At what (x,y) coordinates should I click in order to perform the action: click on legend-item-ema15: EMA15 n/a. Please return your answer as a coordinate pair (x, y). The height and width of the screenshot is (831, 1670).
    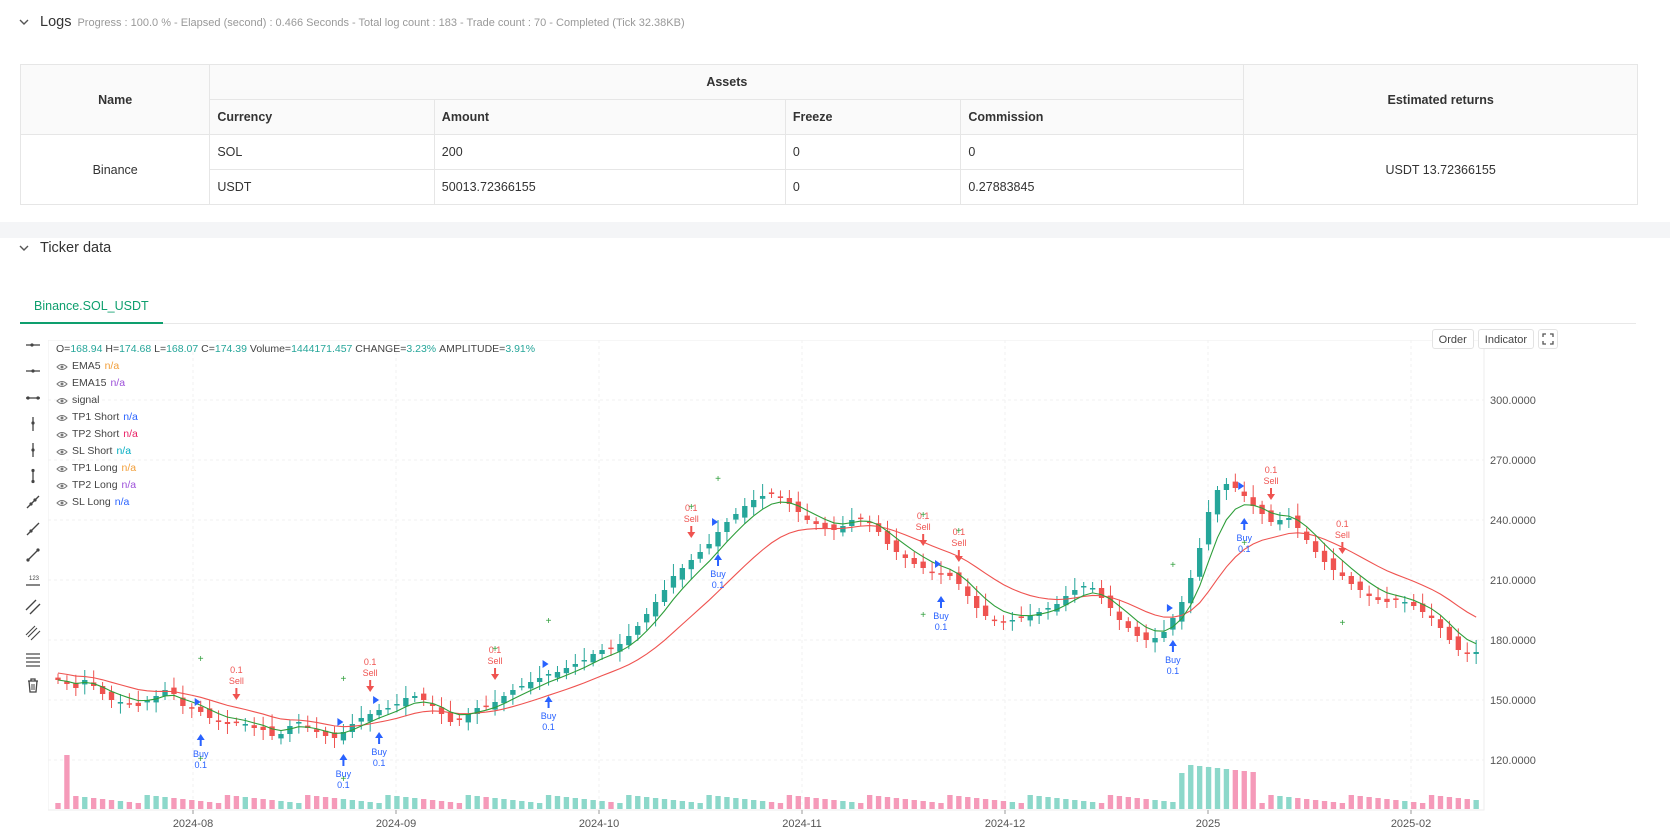
    Looking at the image, I should click on (295, 383).